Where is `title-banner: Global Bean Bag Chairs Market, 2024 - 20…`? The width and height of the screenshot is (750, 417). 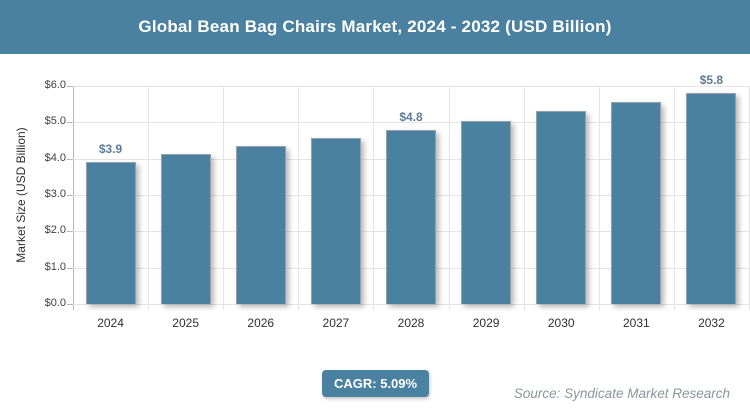
title-banner: Global Bean Bag Chairs Market, 2024 - 20… is located at coordinates (375, 27).